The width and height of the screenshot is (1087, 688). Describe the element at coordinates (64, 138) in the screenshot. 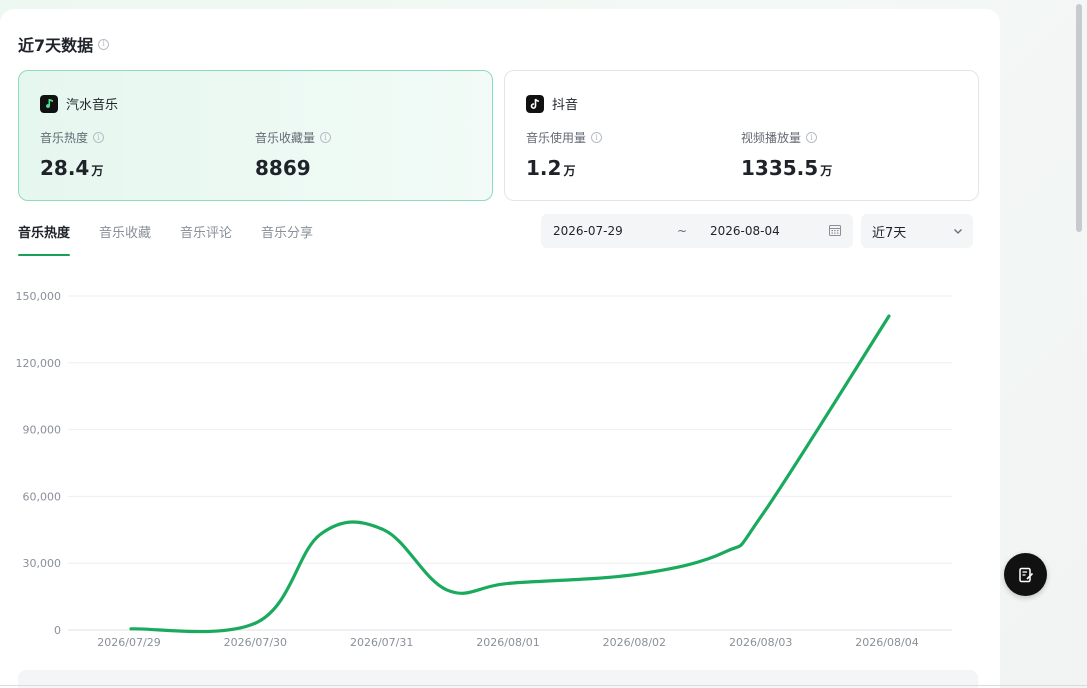

I see `metric-label: 音乐热度` at that location.